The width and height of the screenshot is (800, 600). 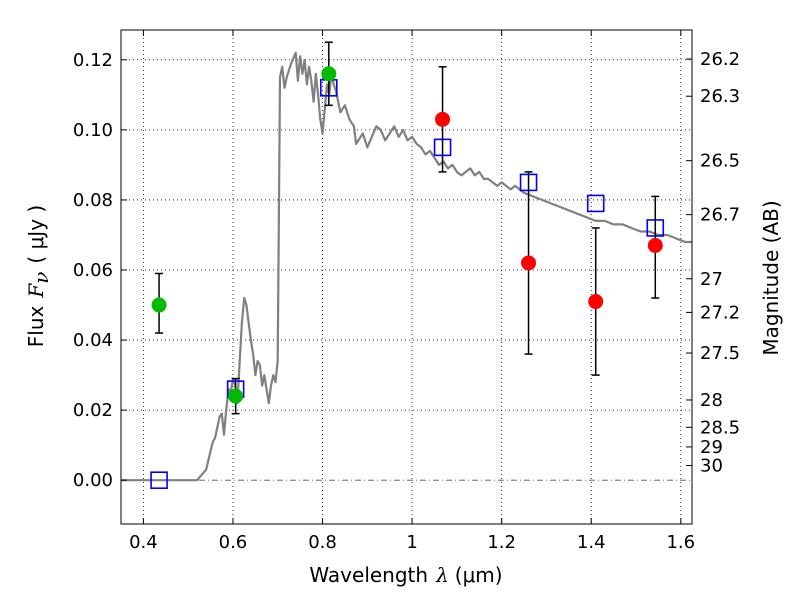 What do you see at coordinates (93, 200) in the screenshot?
I see `y-tick-label: 0.08` at bounding box center [93, 200].